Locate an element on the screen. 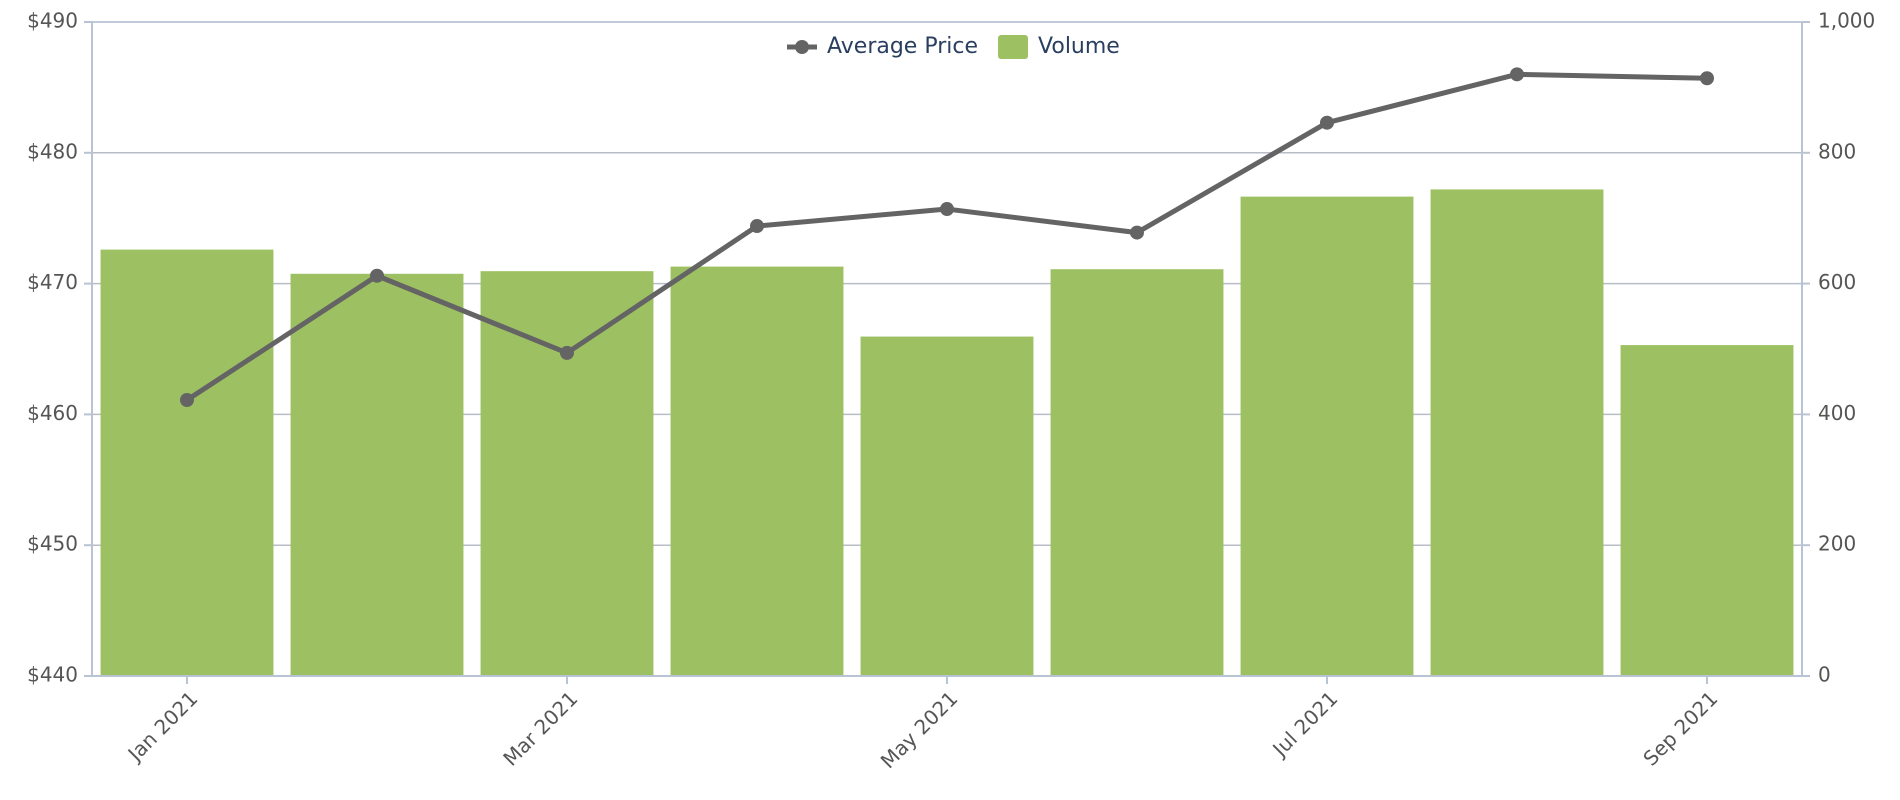 The height and width of the screenshot is (800, 1900). y-tick-label: $490 is located at coordinates (52, 21).